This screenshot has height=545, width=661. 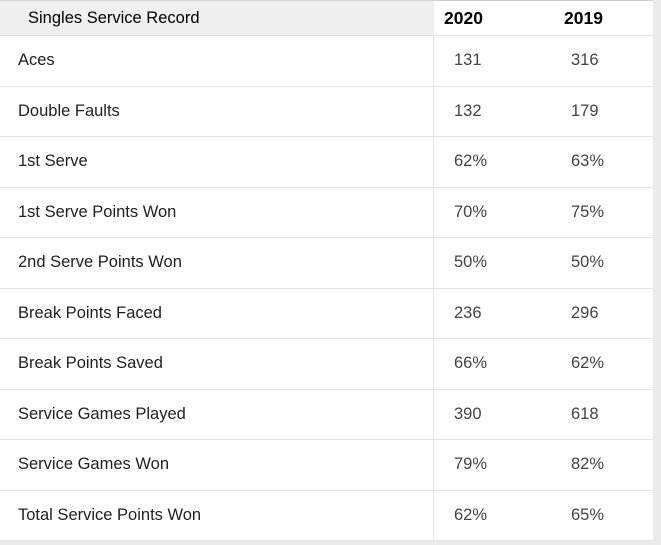 I want to click on table-row-break-points-saved: Break Points Saved 66% 62%, so click(x=326, y=364).